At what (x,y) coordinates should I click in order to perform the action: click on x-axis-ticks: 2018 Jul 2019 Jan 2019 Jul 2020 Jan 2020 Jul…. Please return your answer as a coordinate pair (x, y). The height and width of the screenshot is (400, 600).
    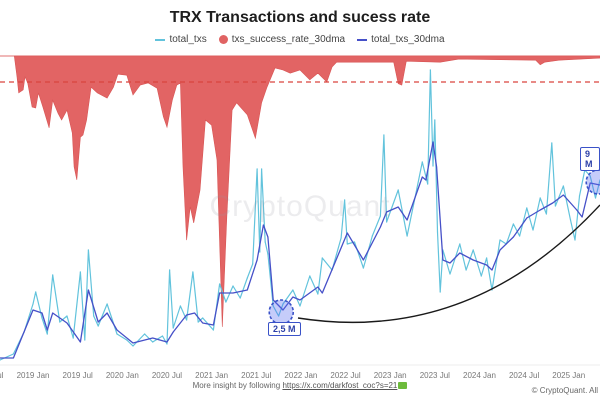
    Looking at the image, I should click on (292, 375).